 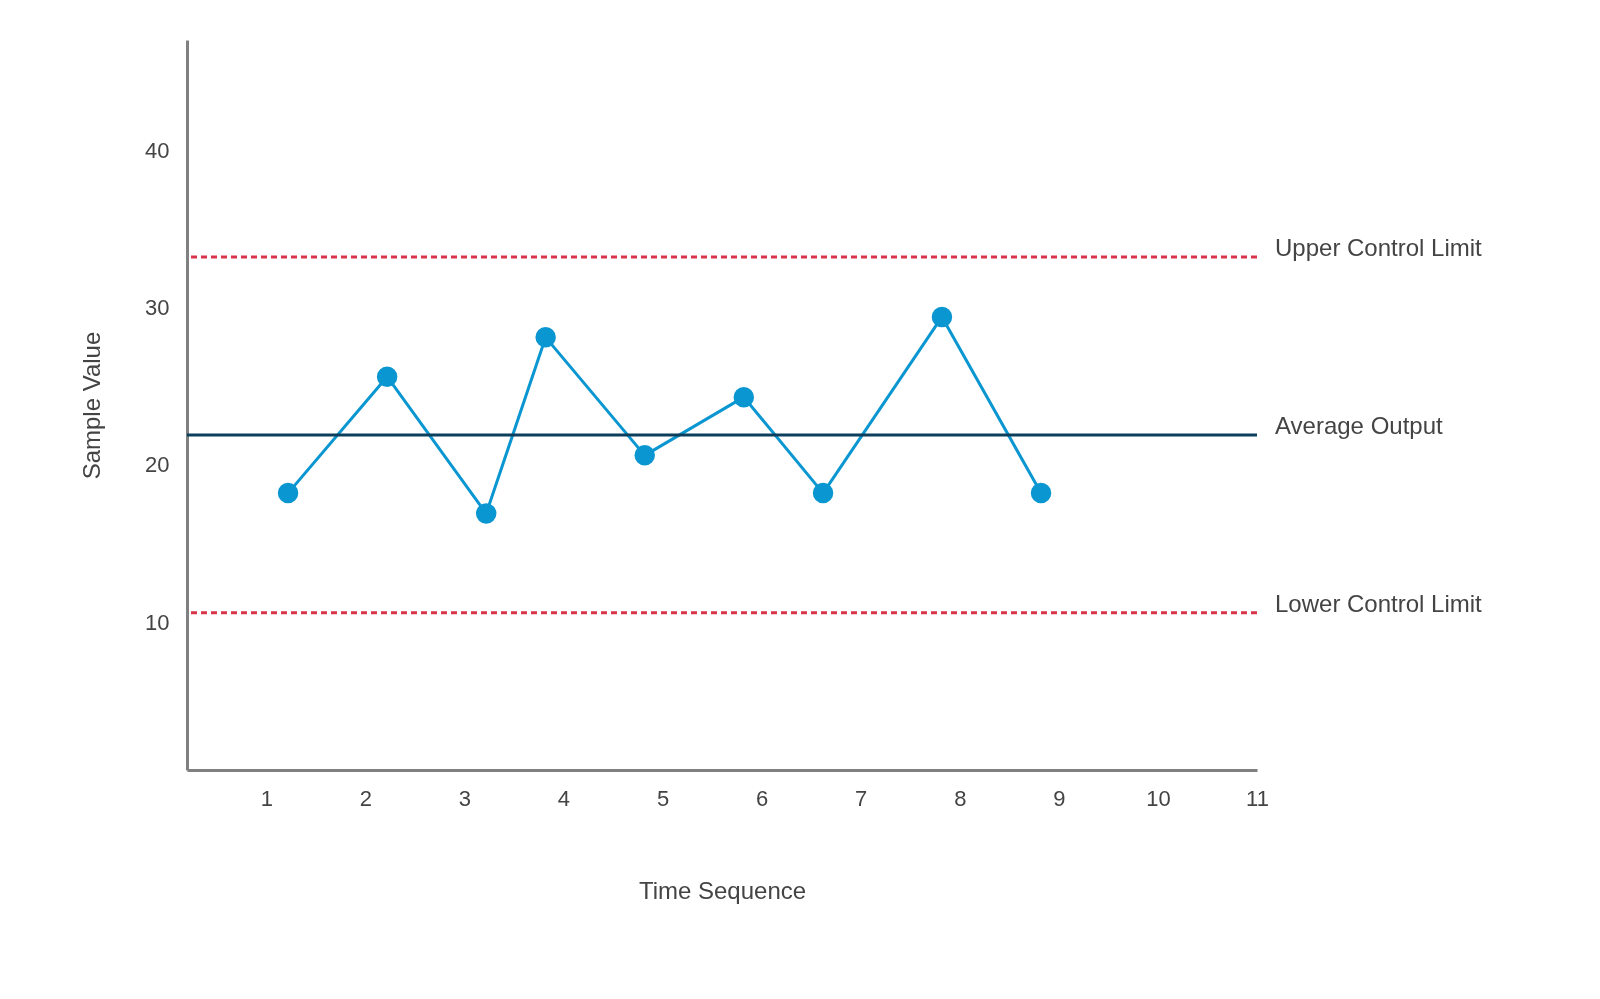 What do you see at coordinates (92, 405) in the screenshot?
I see `y-axis-title: Sample Value` at bounding box center [92, 405].